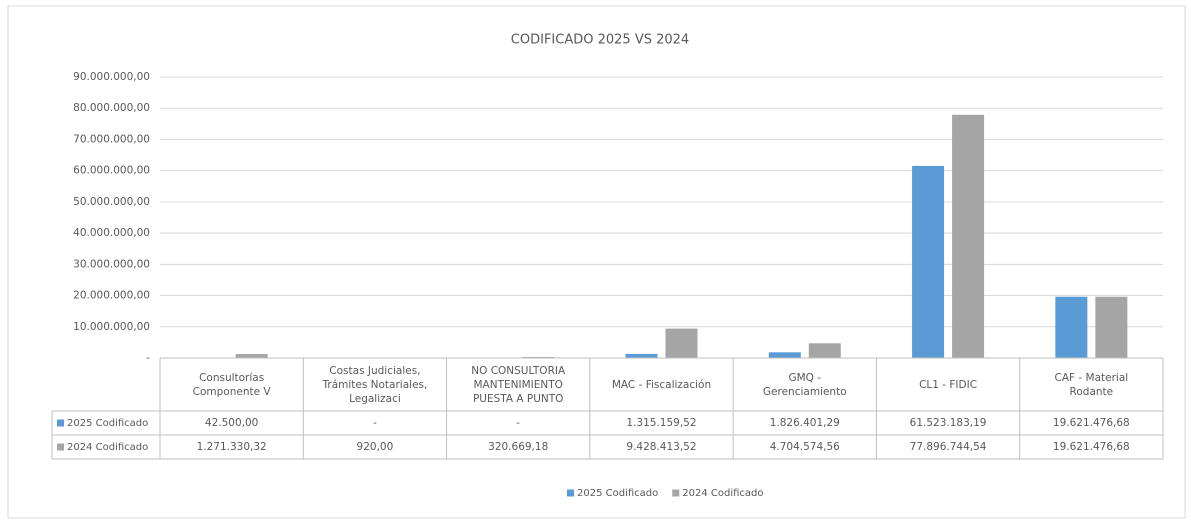  Describe the element at coordinates (111, 139) in the screenshot. I see `y-tick-label: 70.000.000,00` at that location.